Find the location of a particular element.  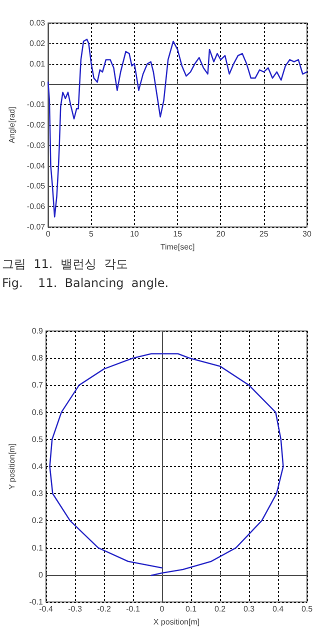

x-tick-label: 5 is located at coordinates (91, 234).